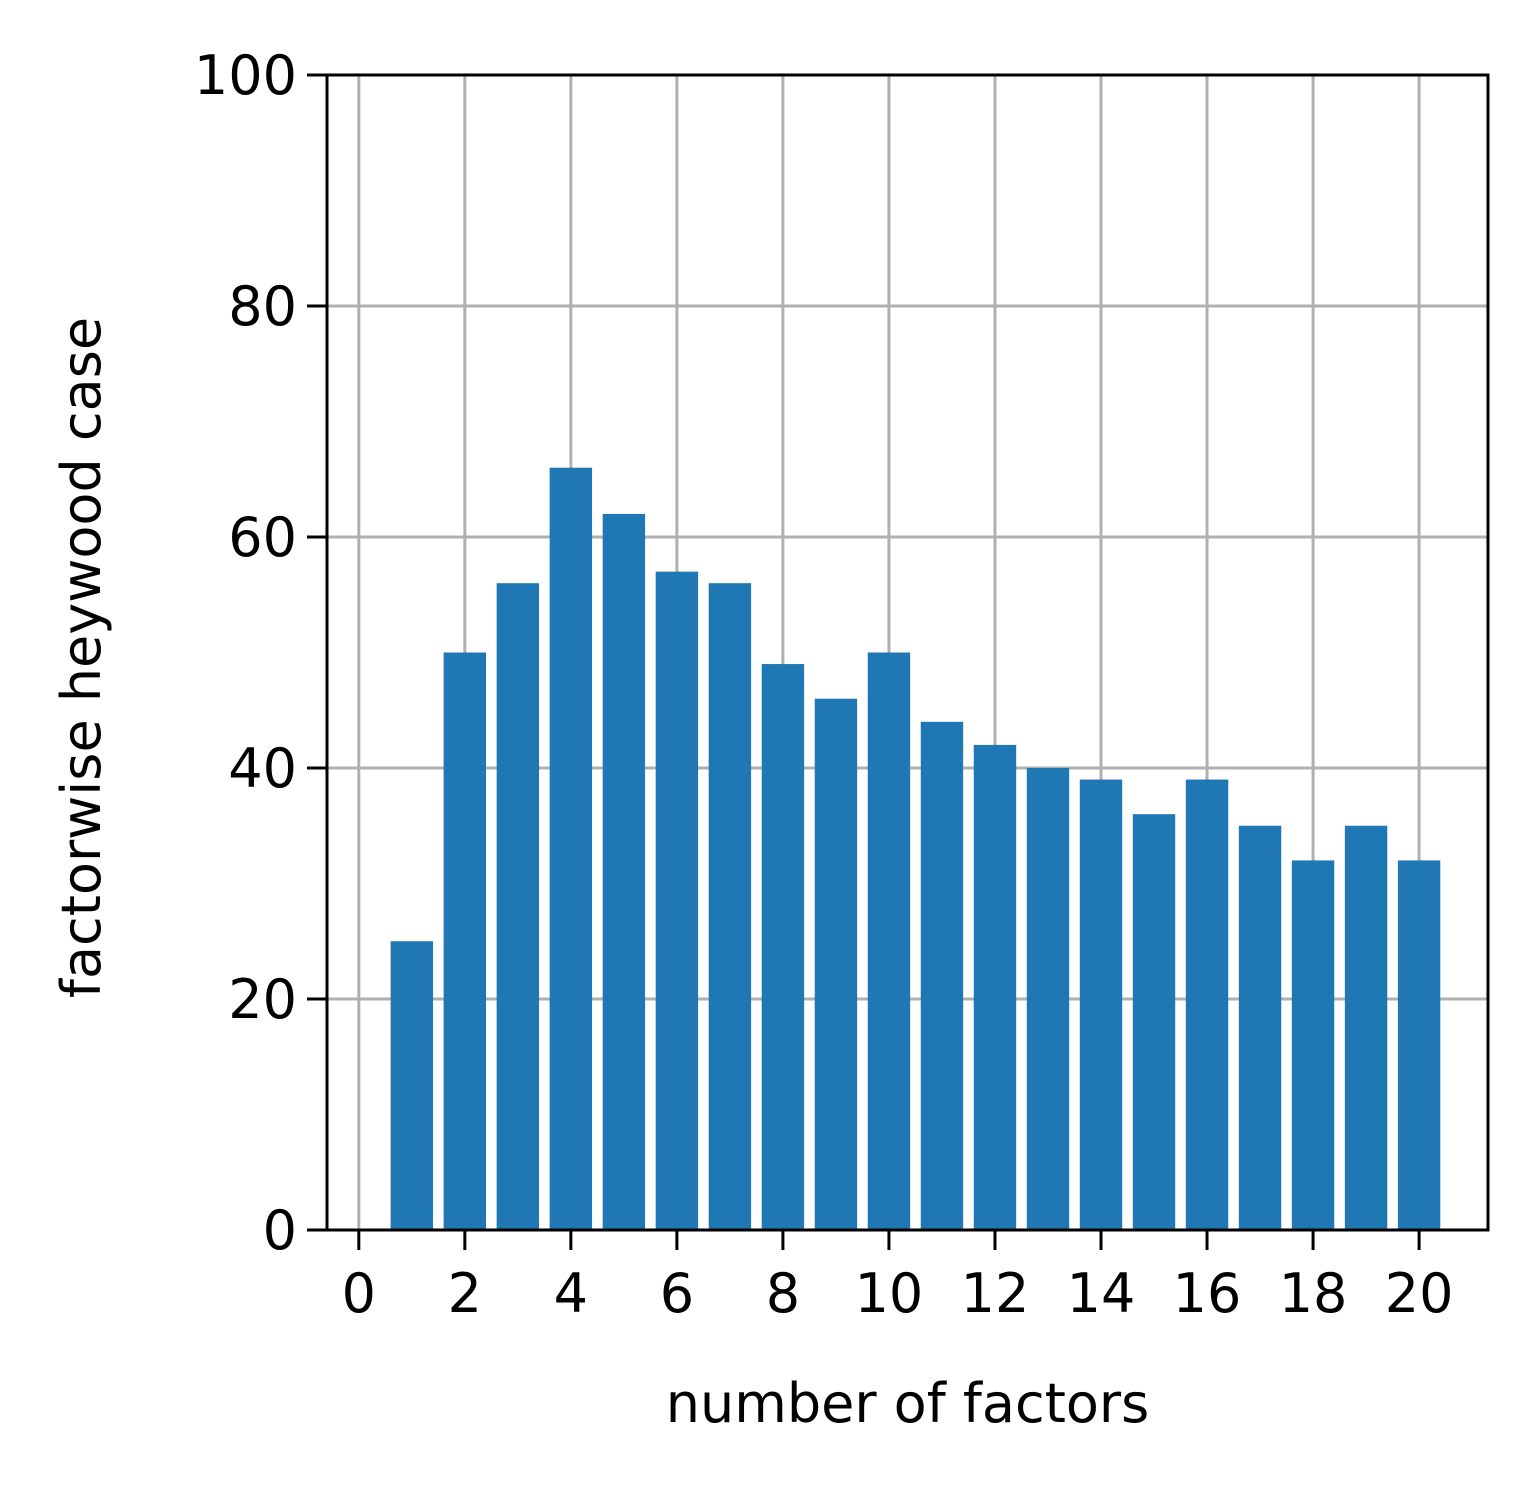 This screenshot has height=1491, width=1538. I want to click on x-tick-label: 0, so click(359, 1293).